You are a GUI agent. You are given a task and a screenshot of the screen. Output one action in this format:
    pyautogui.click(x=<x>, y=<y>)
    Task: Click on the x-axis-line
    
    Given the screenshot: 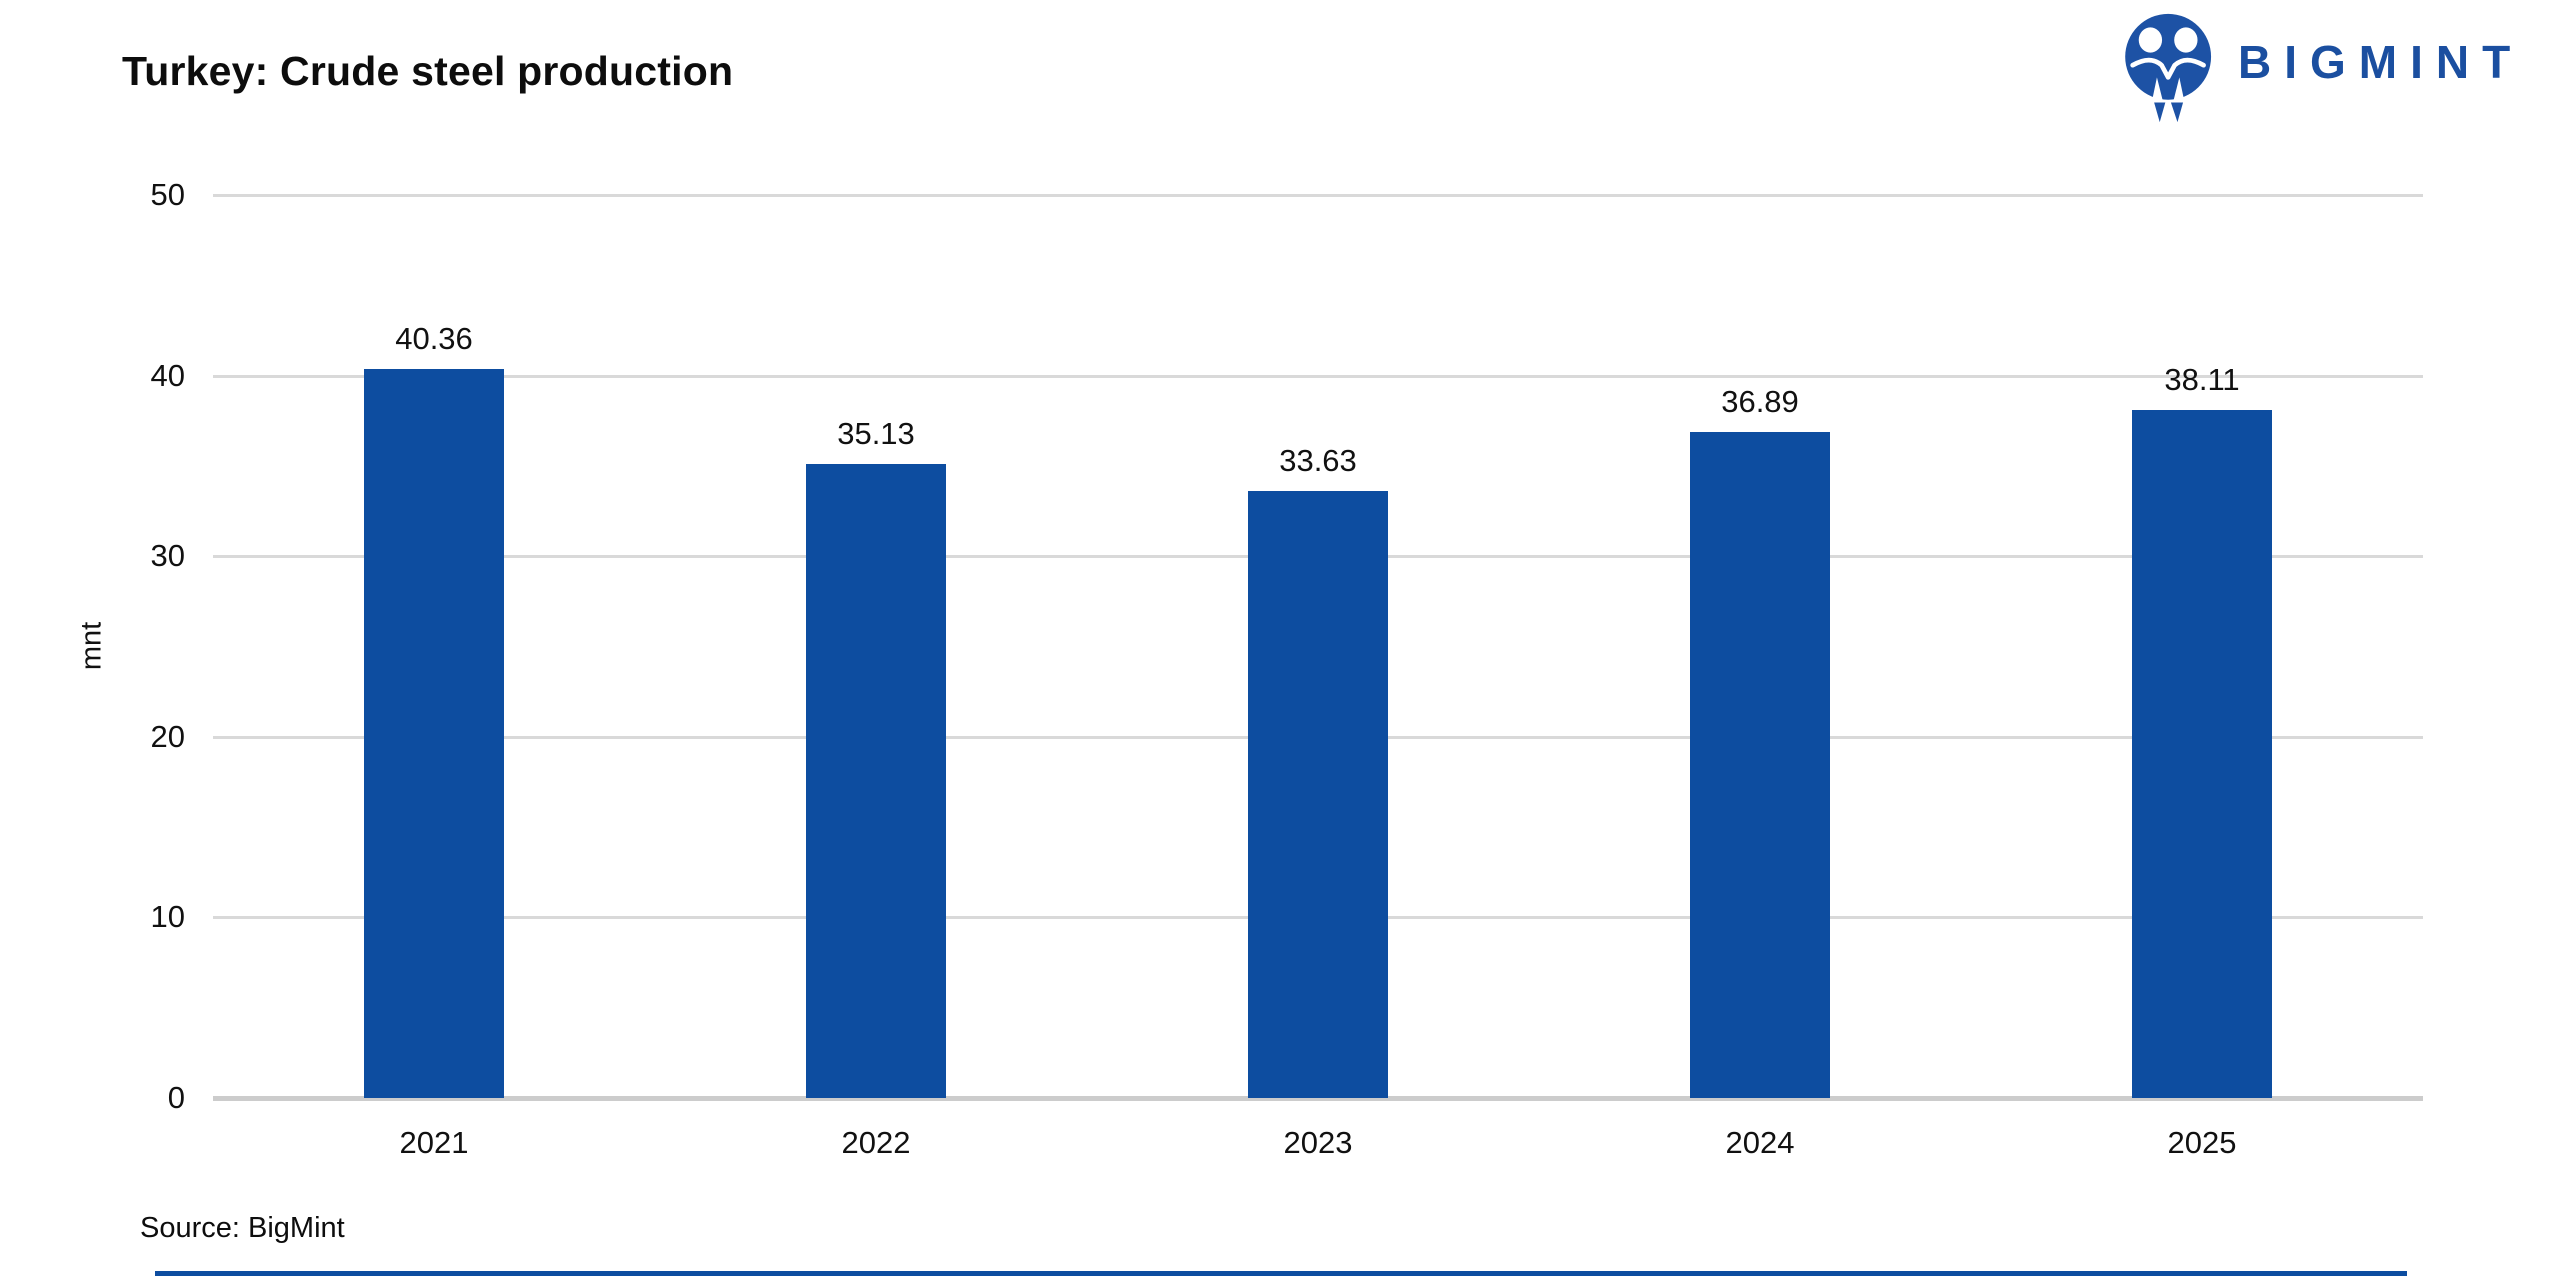 What is the action you would take?
    pyautogui.click(x=1318, y=1098)
    